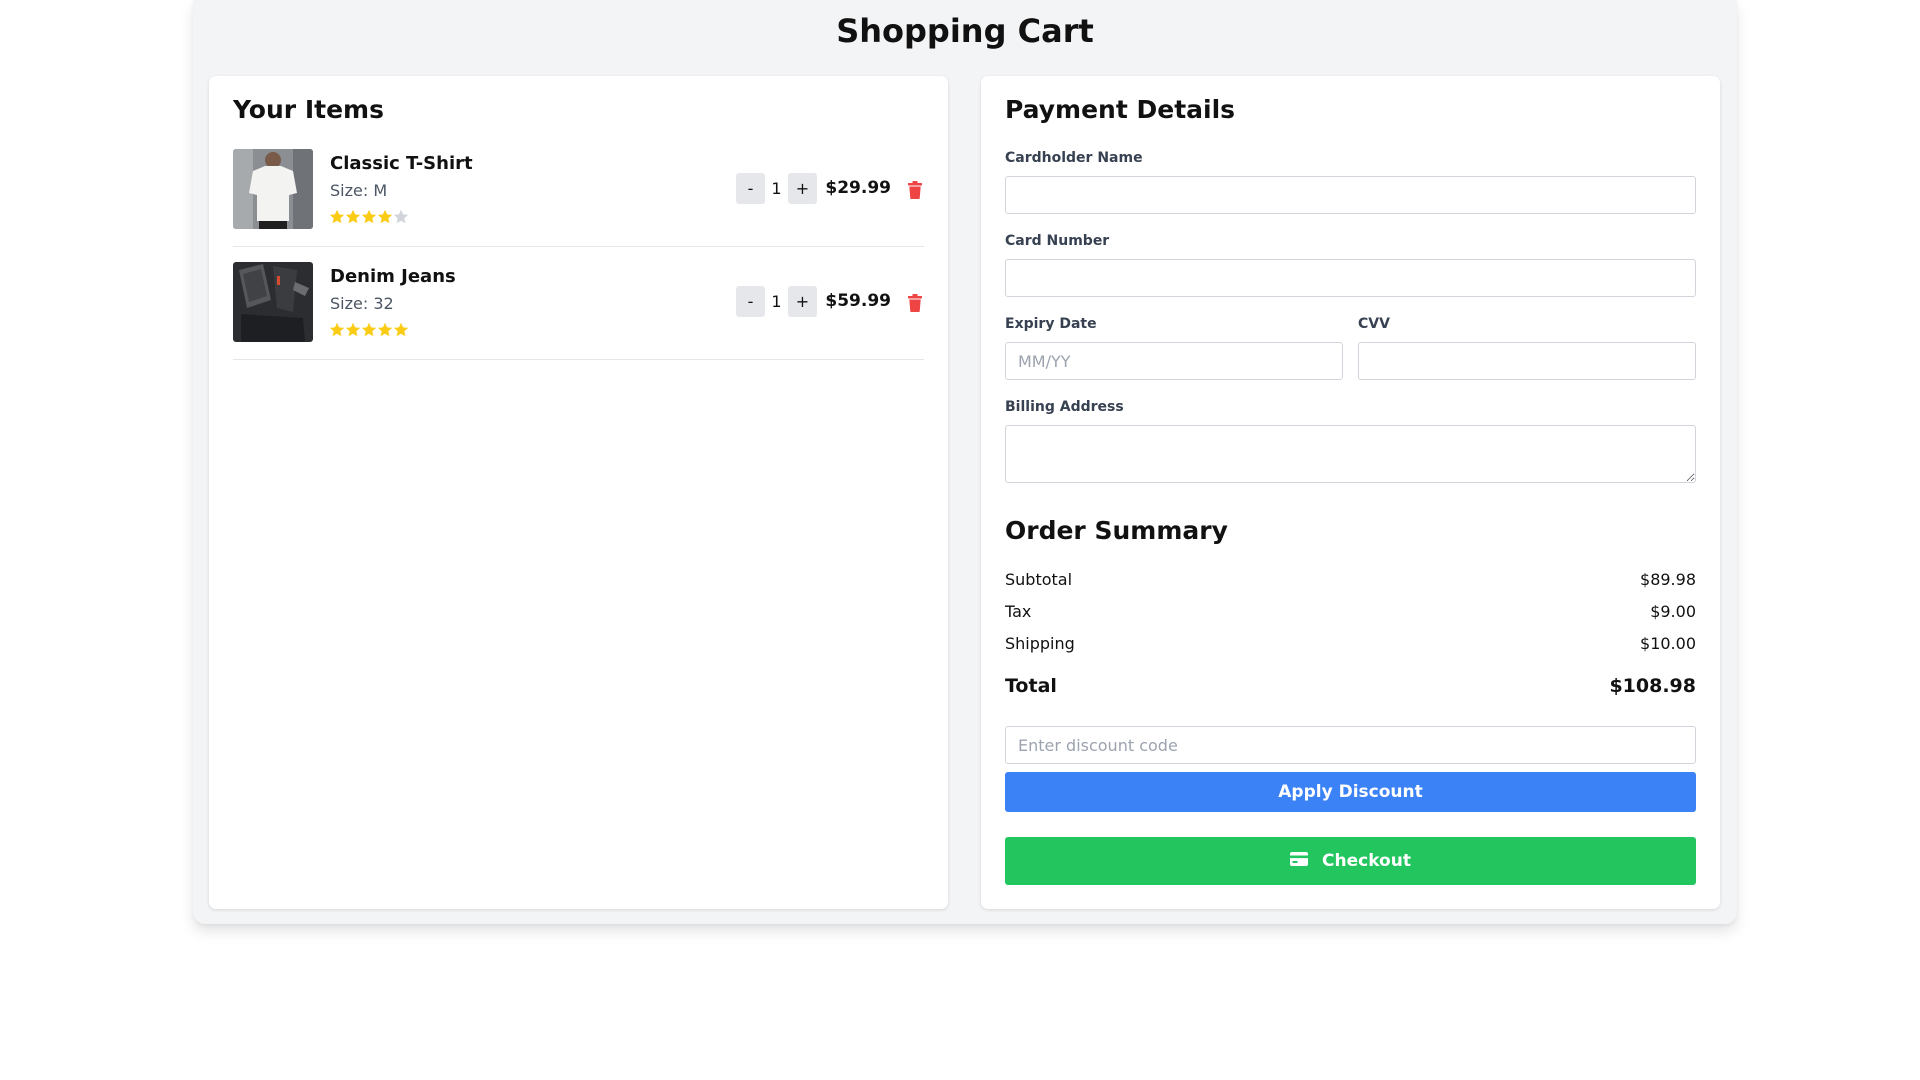 Image resolution: width=1920 pixels, height=1080 pixels. What do you see at coordinates (393, 276) in the screenshot?
I see `item-name: Denim Jeans` at bounding box center [393, 276].